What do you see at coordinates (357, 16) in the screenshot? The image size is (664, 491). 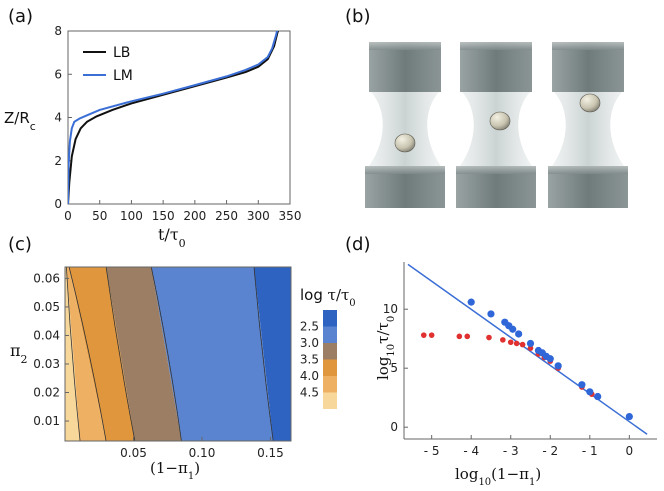 I see `panel-b-label: (b)` at bounding box center [357, 16].